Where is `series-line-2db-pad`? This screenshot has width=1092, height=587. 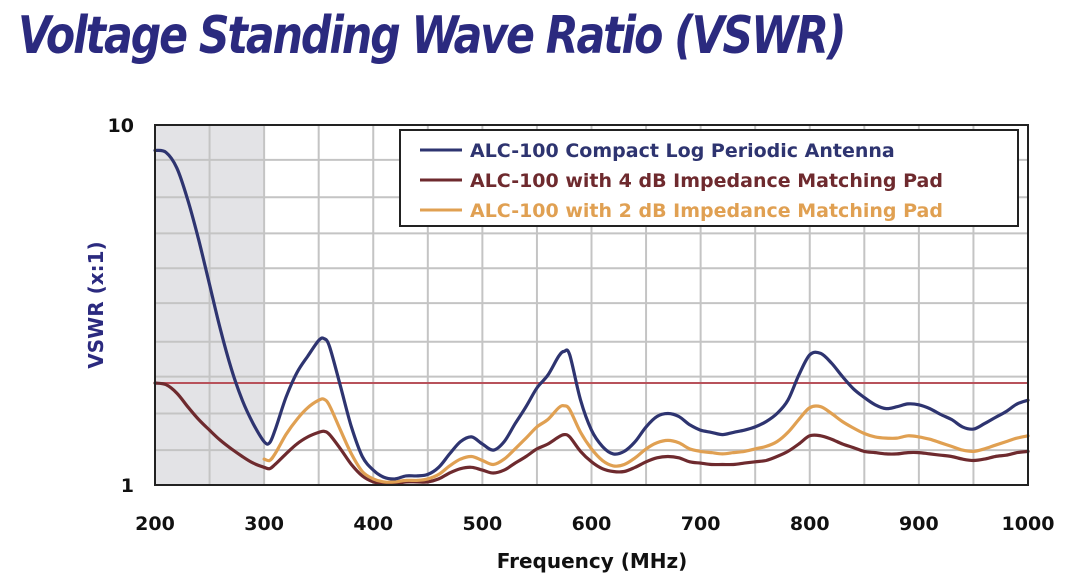
series-line-2db-pad is located at coordinates (646, 440).